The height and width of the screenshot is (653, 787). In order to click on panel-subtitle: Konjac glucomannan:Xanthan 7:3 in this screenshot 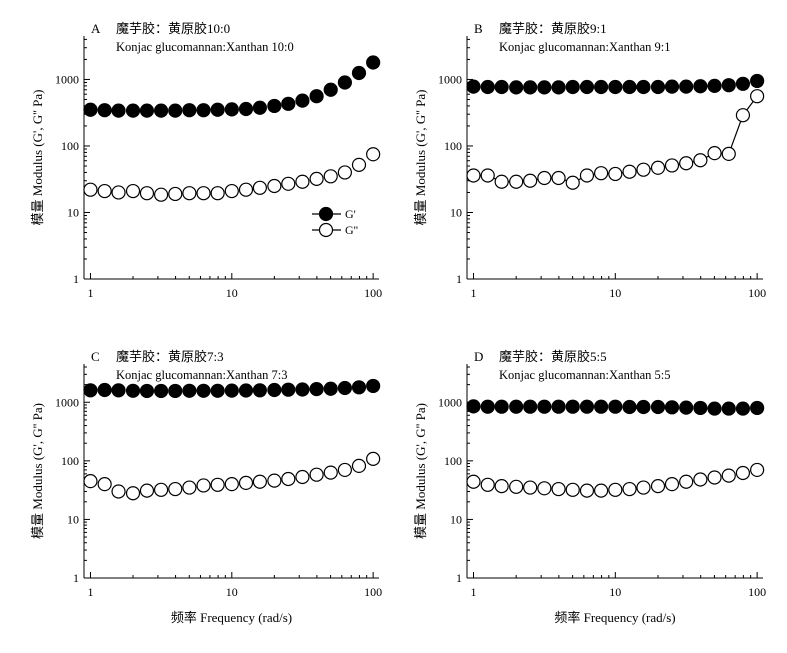, I will do `click(201, 375)`.